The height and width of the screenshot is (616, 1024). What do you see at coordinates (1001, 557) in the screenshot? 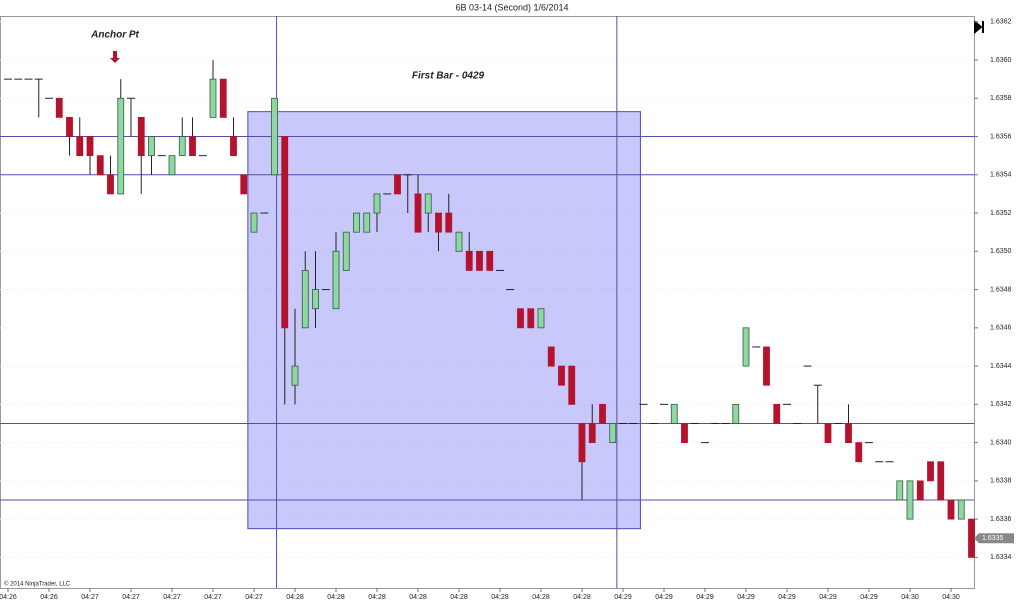
I see `y-tick-label: 1.6334` at bounding box center [1001, 557].